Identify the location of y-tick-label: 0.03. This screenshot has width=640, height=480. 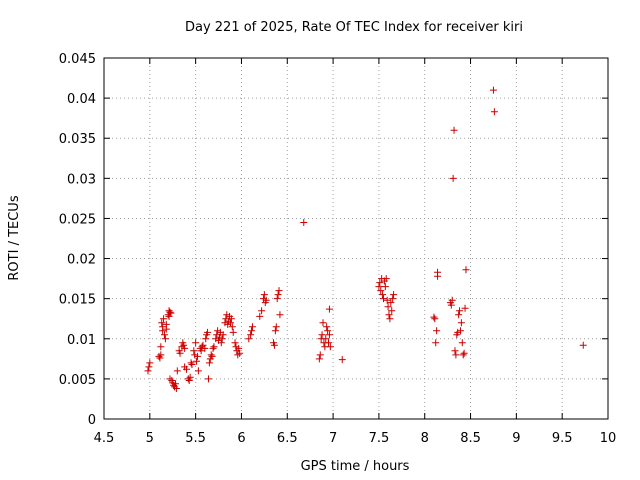
(81, 179).